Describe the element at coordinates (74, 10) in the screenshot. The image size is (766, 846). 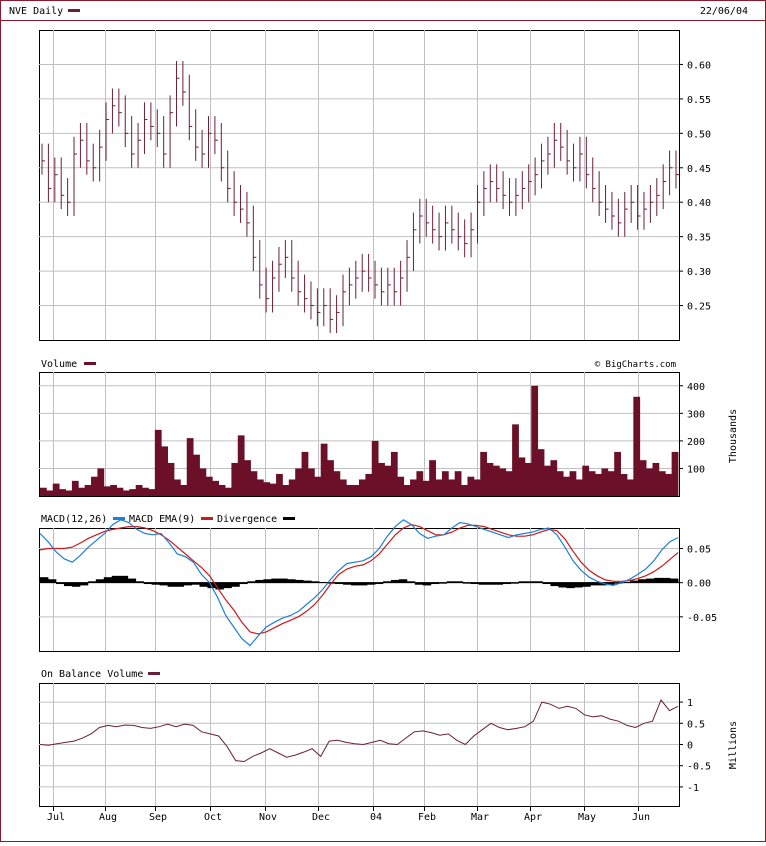
I see `title-legend-swatch` at that location.